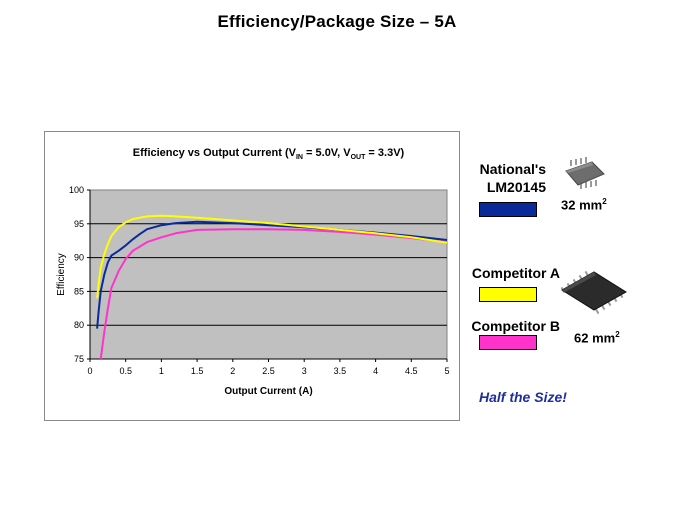  What do you see at coordinates (79, 224) in the screenshot?
I see `y-tick-label: 95` at bounding box center [79, 224].